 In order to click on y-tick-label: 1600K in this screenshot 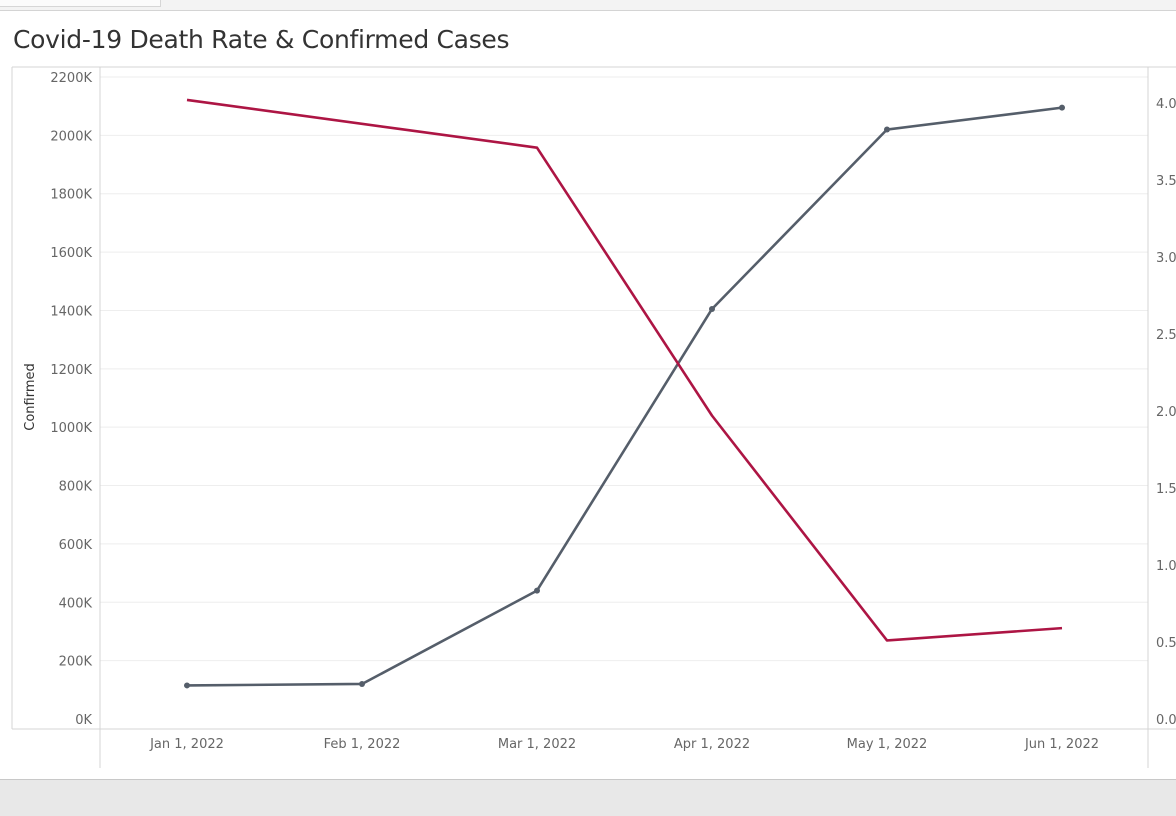, I will do `click(71, 253)`.